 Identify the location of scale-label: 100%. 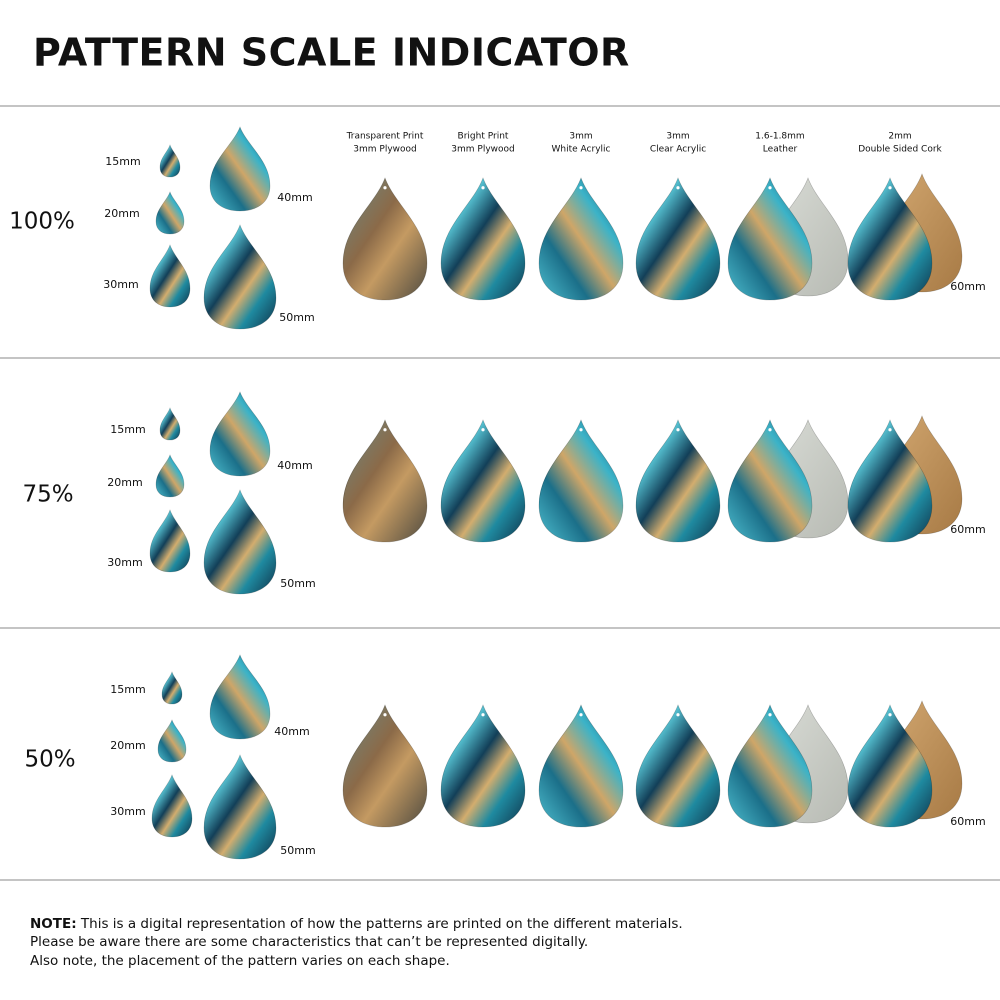
(42, 222).